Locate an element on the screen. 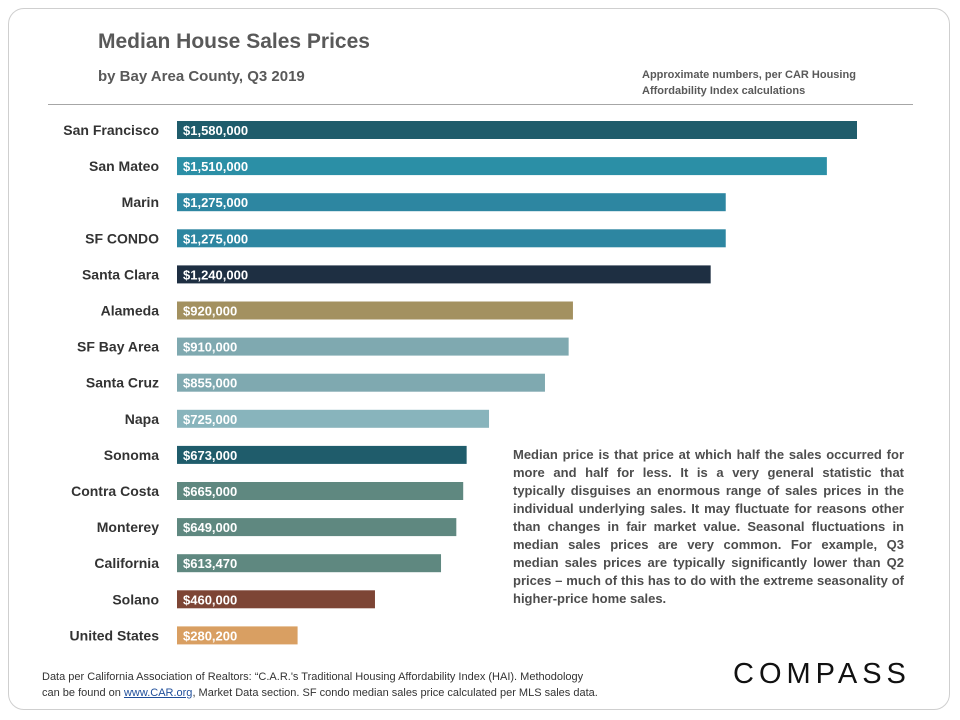 The image size is (960, 720). category-label-napa: Napa is located at coordinates (142, 419).